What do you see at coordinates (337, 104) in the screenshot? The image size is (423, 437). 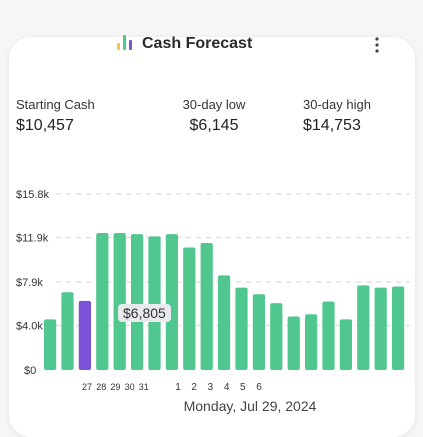 I see `stat-label: 30-day high` at bounding box center [337, 104].